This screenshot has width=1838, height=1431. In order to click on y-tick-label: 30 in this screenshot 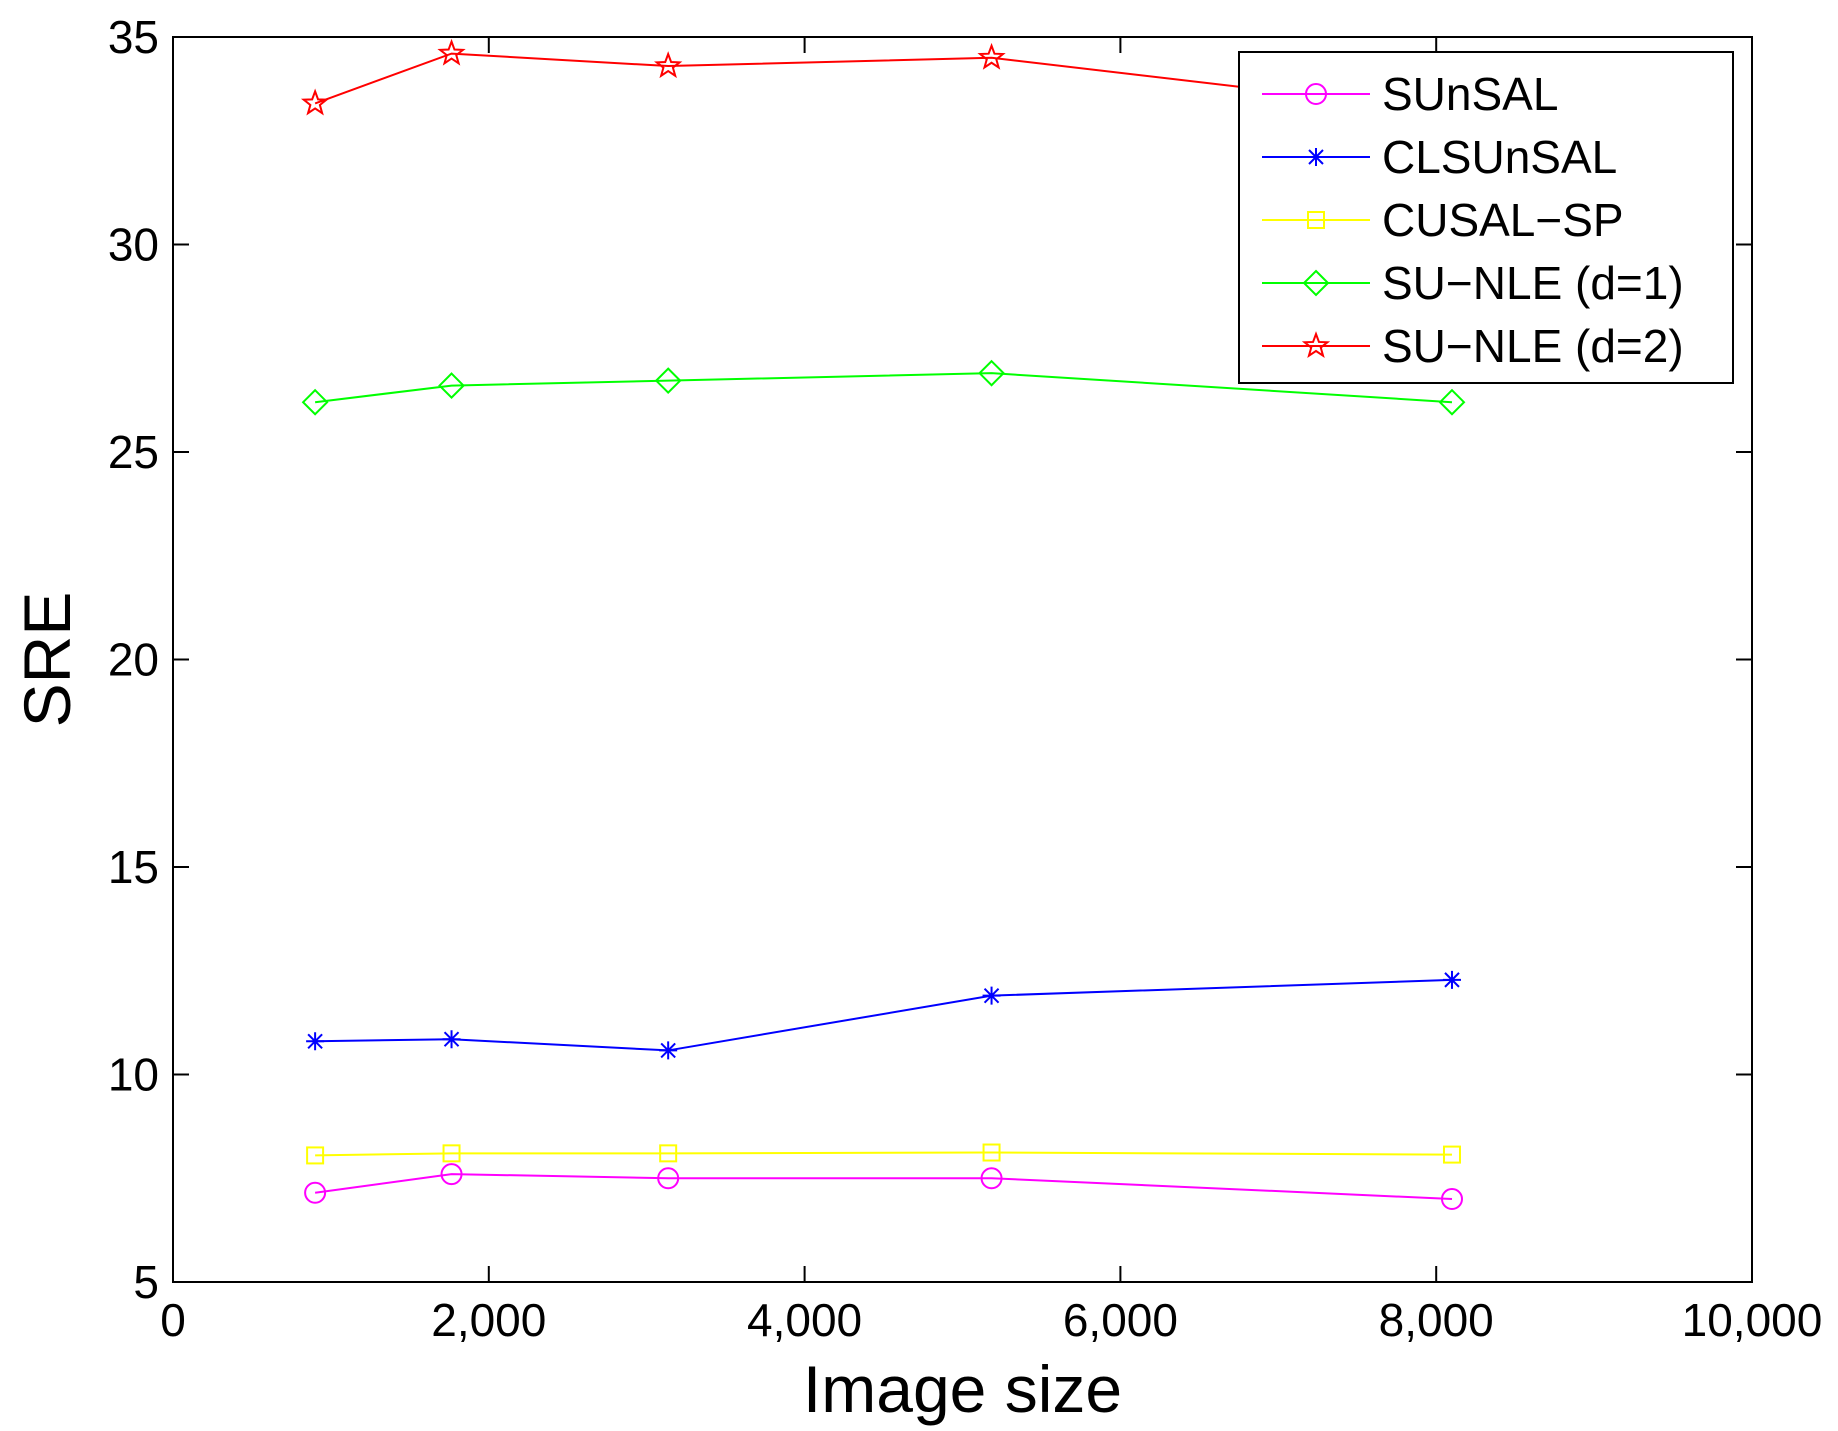, I will do `click(133, 245)`.